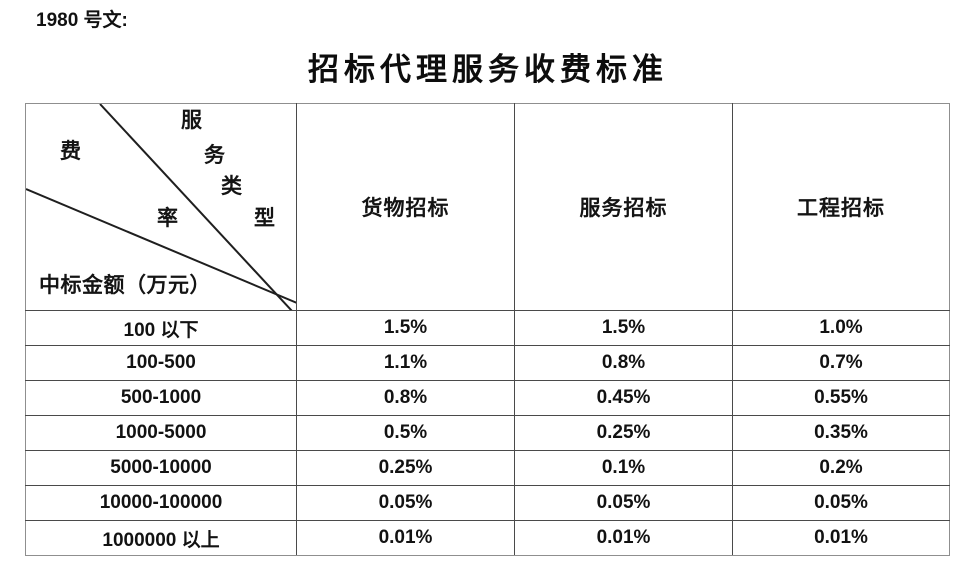 This screenshot has height=581, width=976. I want to click on row-amount-range: 10000-100000, so click(161, 503).